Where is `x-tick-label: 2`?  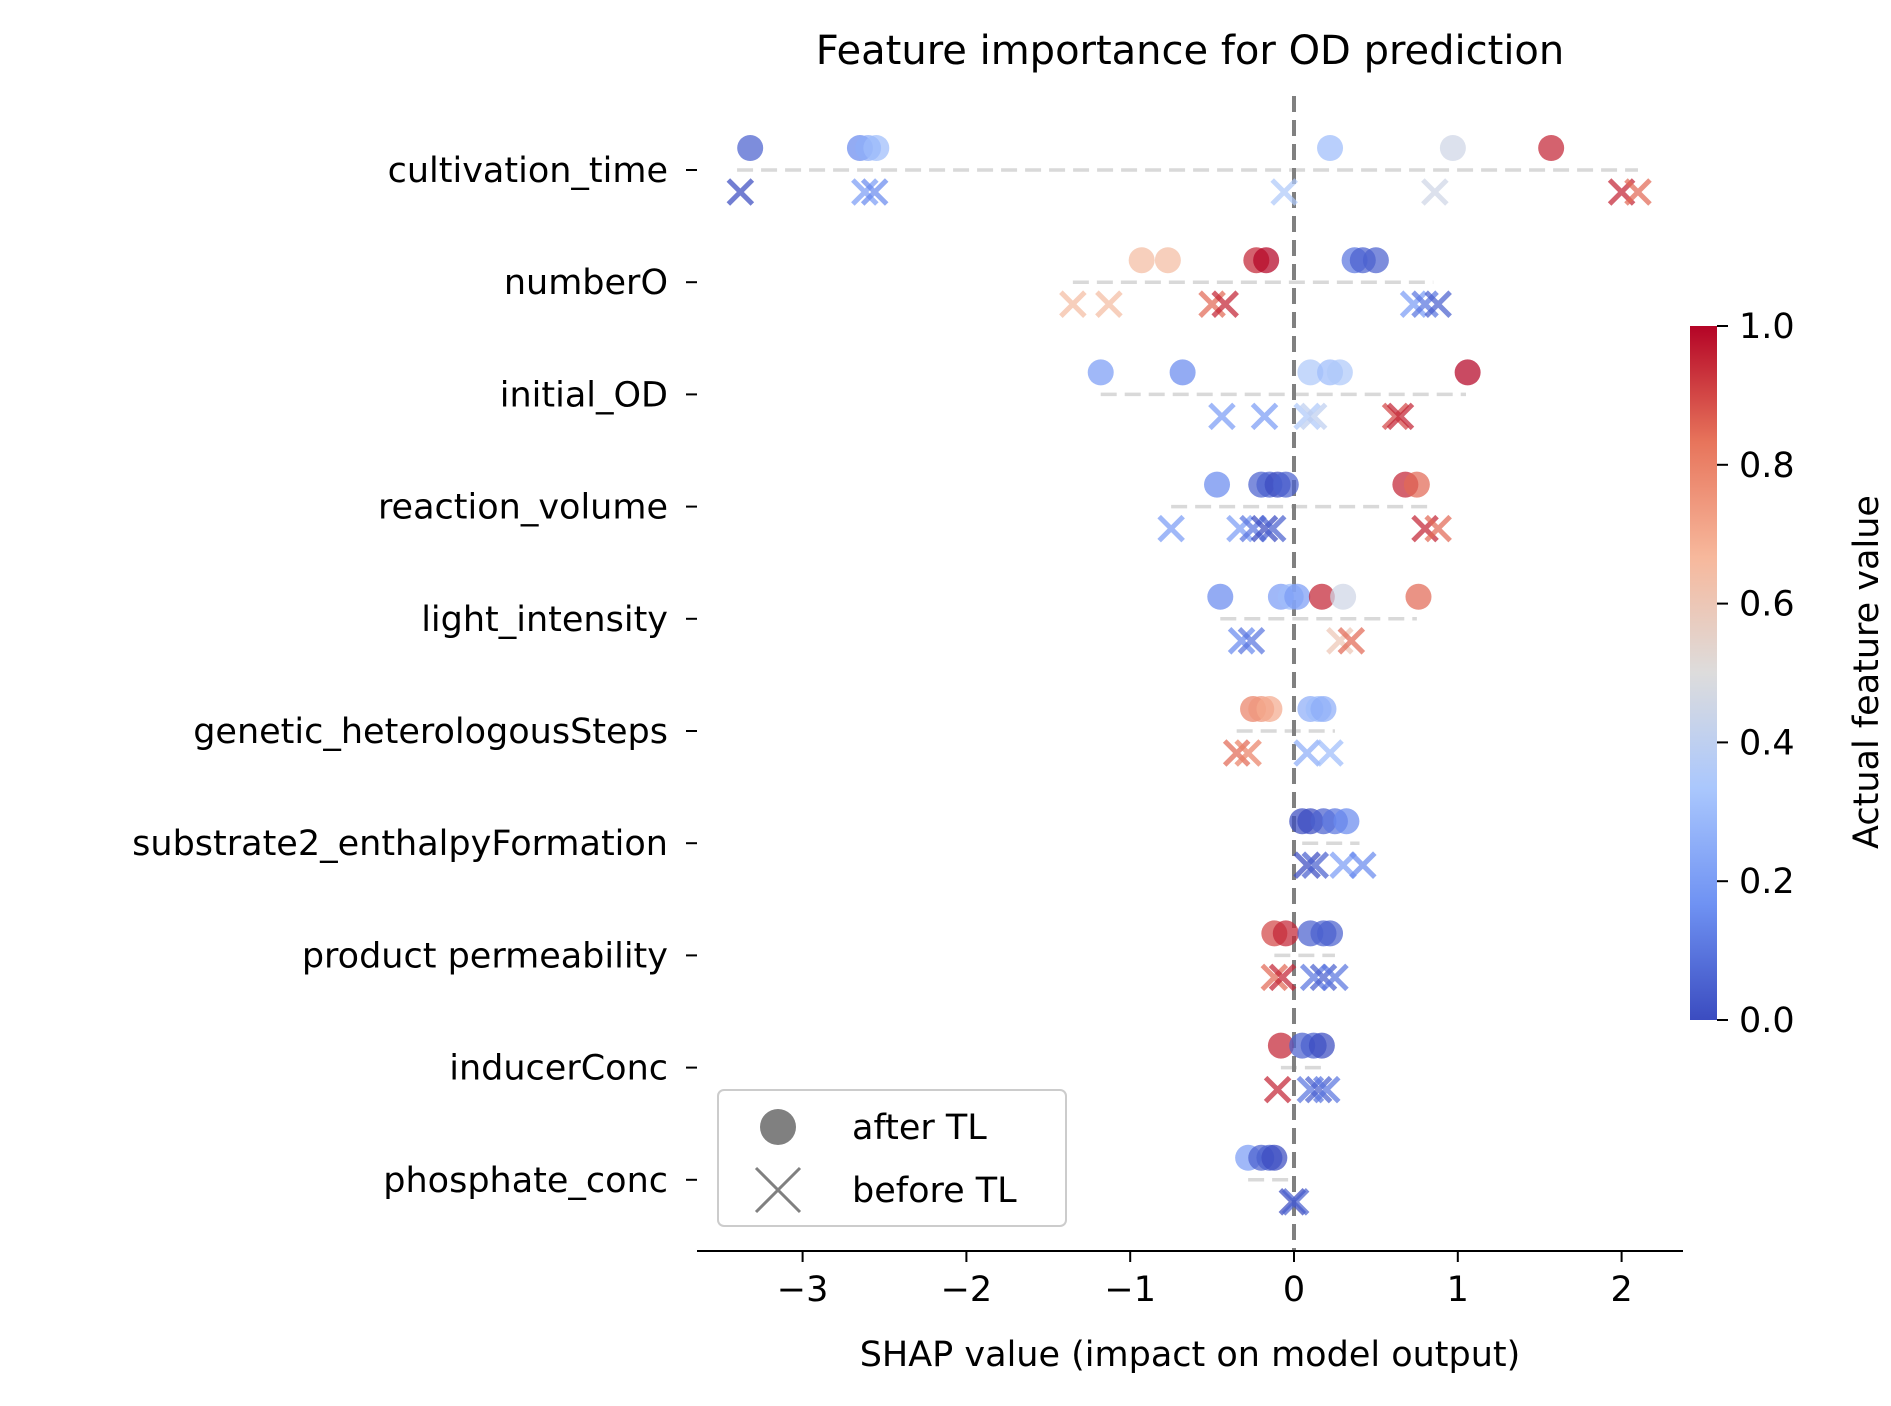
x-tick-label: 2 is located at coordinates (1621, 1290).